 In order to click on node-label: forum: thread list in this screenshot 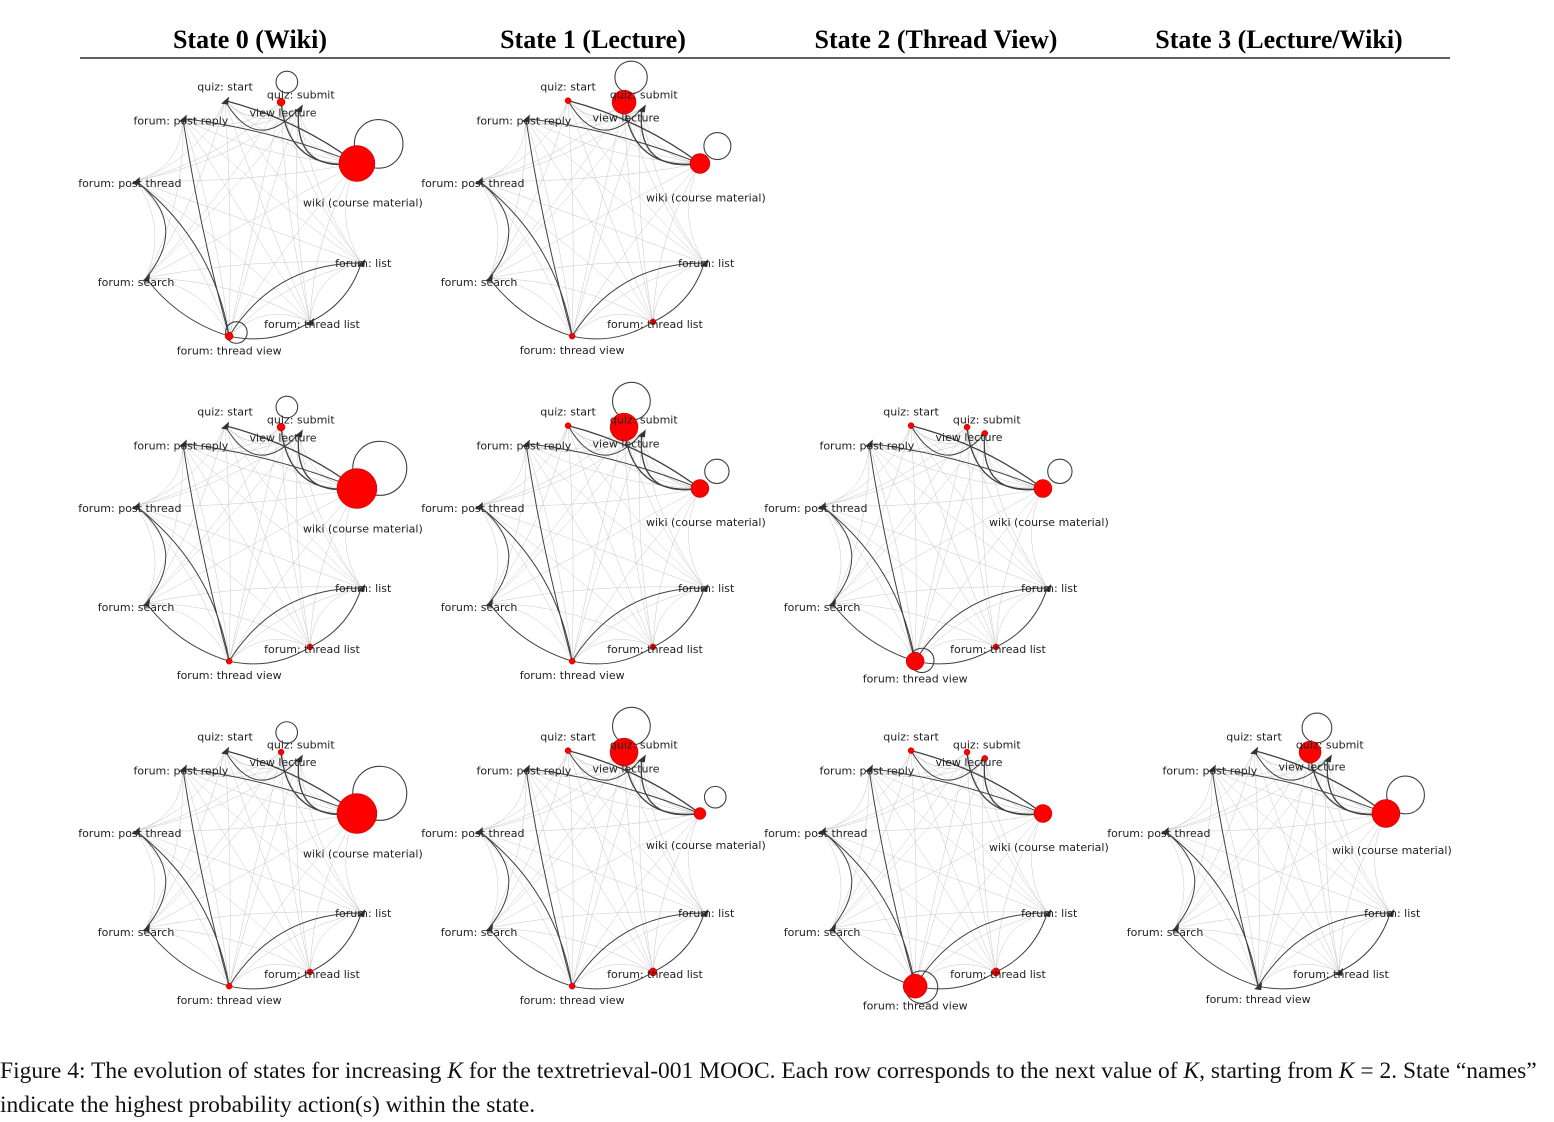, I will do `click(998, 649)`.